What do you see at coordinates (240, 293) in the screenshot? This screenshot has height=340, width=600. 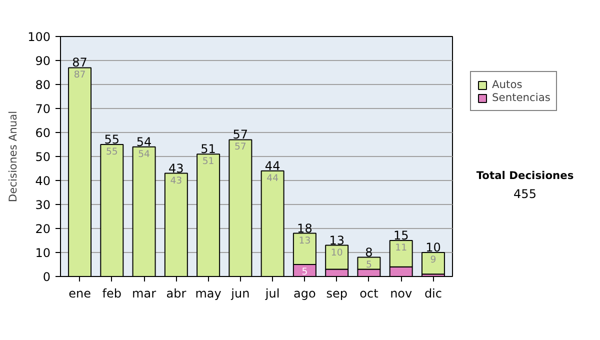 I see `x-tick-label: jun` at bounding box center [240, 293].